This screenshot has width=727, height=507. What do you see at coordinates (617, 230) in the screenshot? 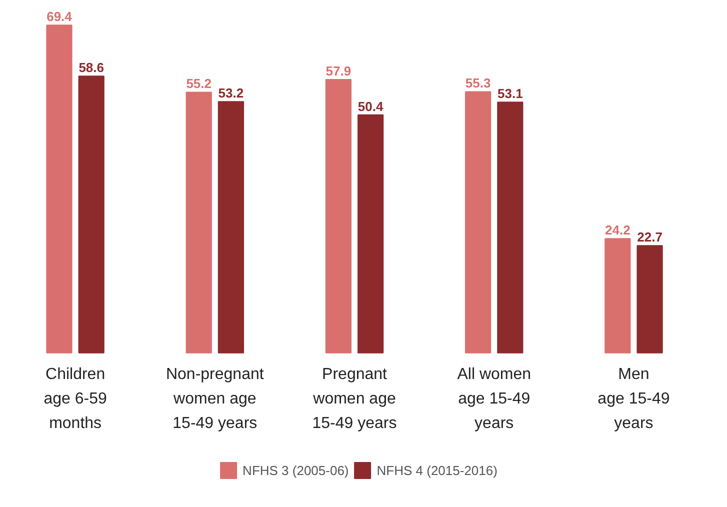
I see `data-label: 24.2` at bounding box center [617, 230].